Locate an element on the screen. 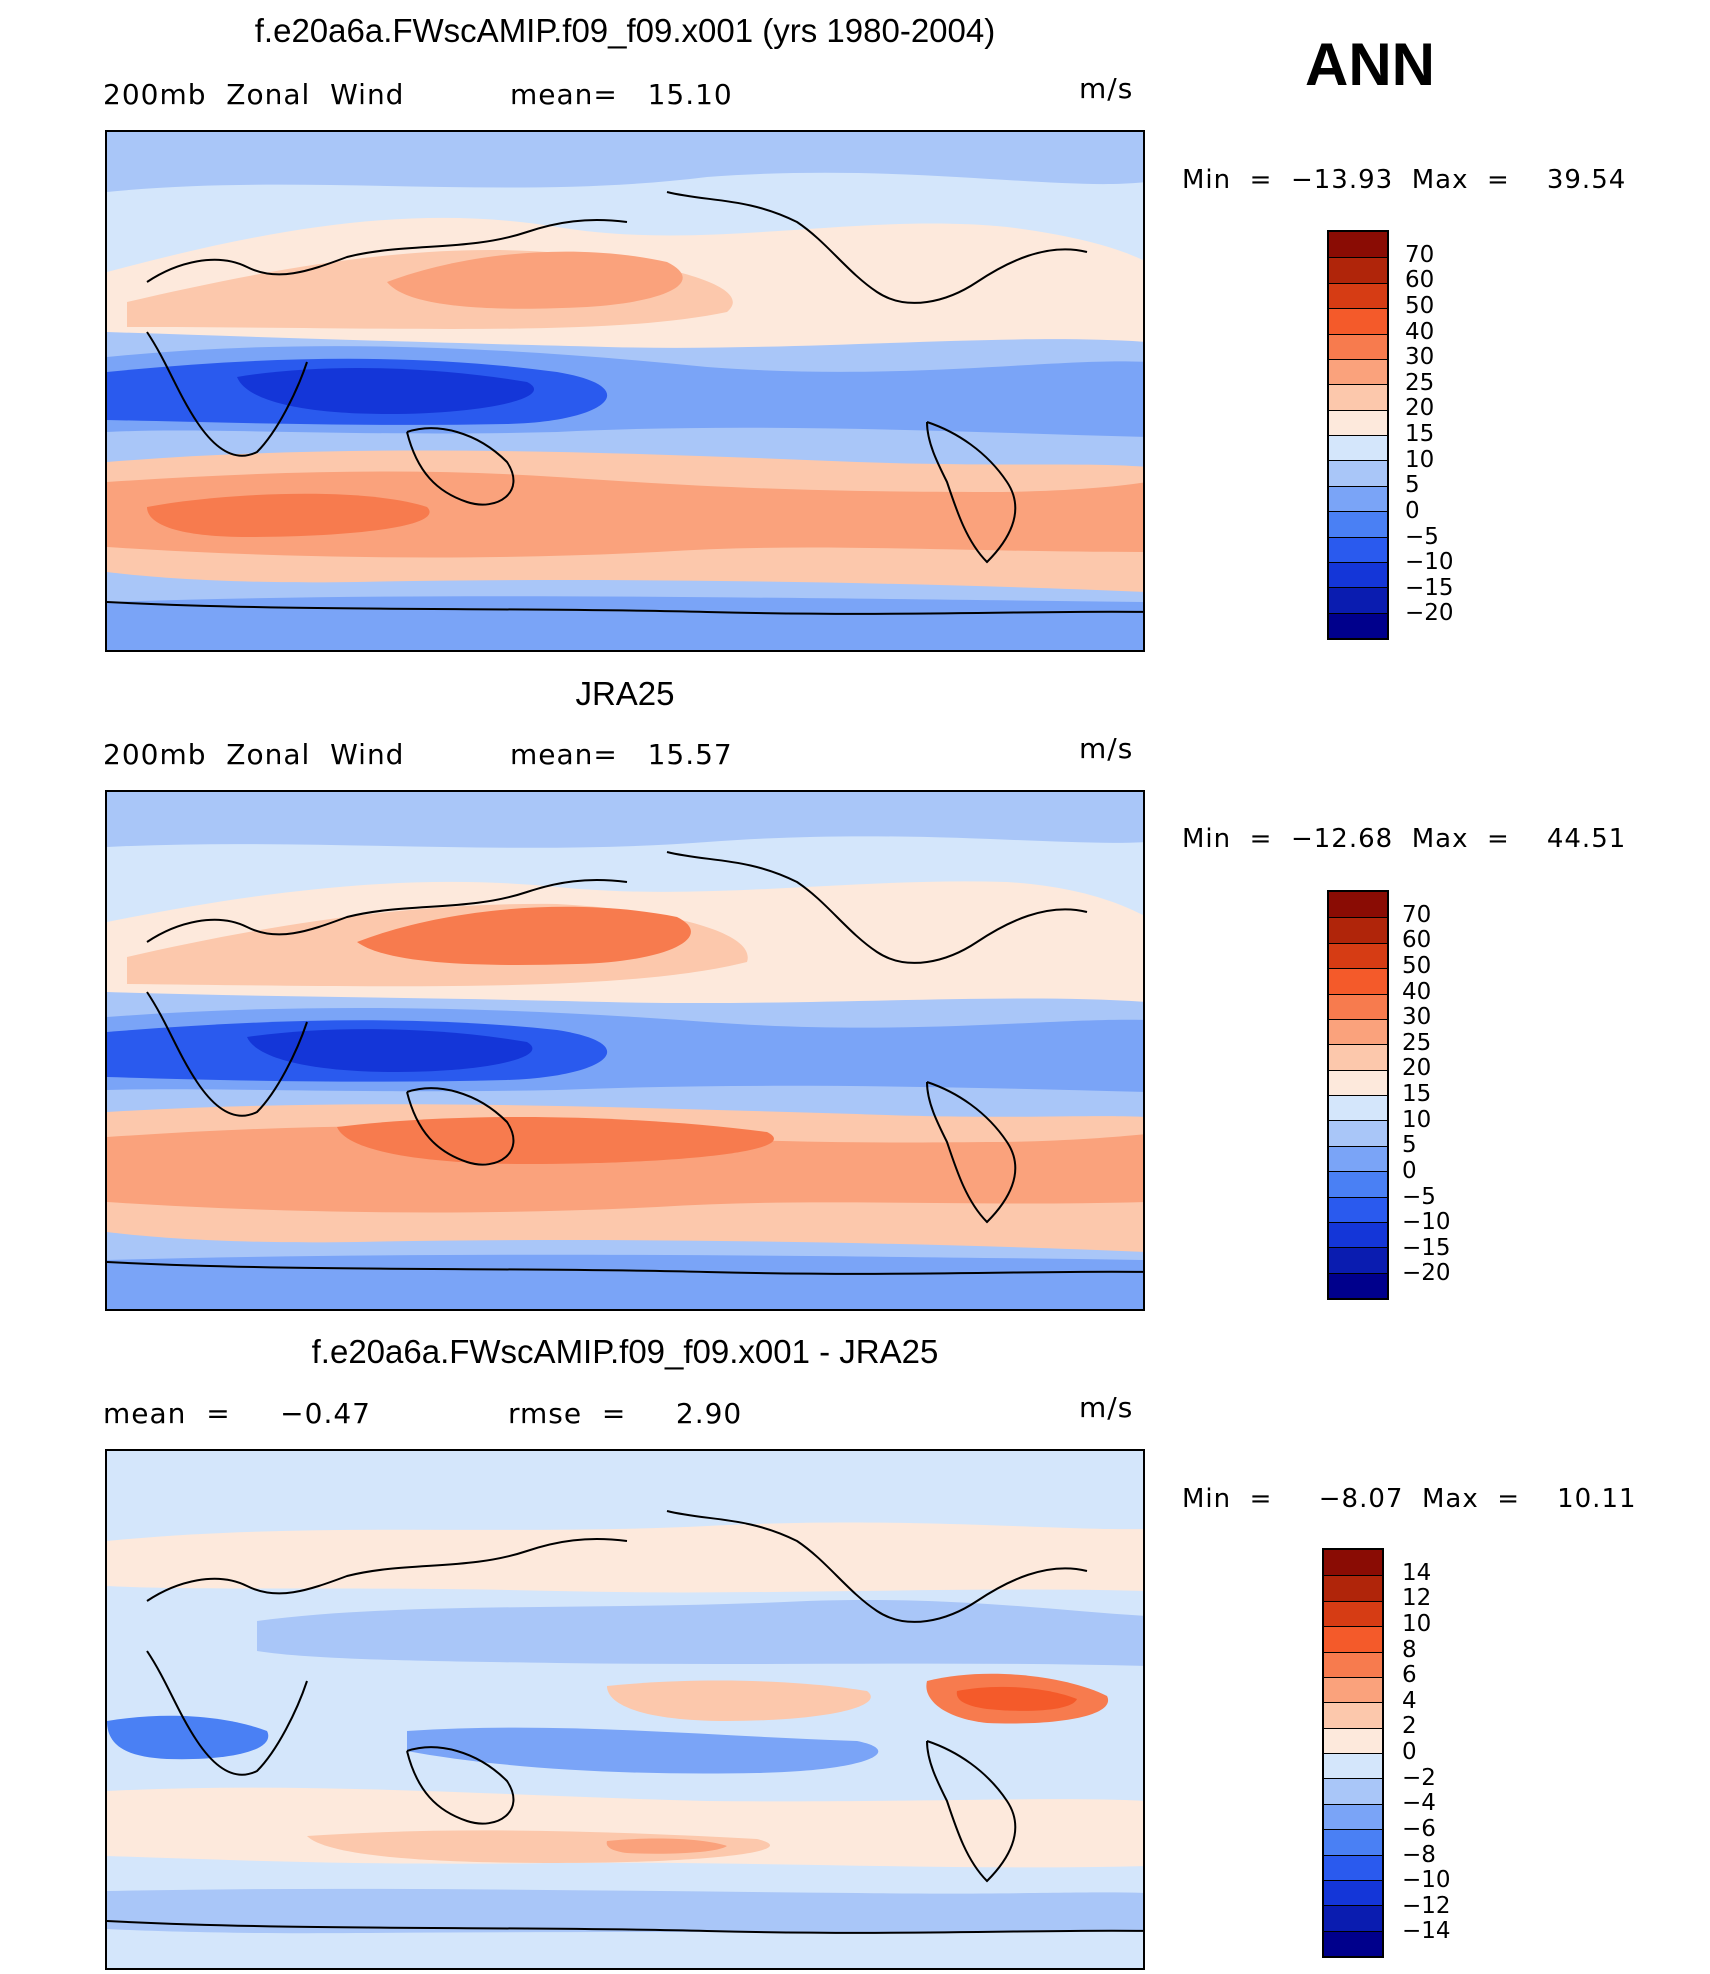 Image resolution: width=1710 pixels, height=1974 pixels. panel1-colorbar is located at coordinates (1358, 435).